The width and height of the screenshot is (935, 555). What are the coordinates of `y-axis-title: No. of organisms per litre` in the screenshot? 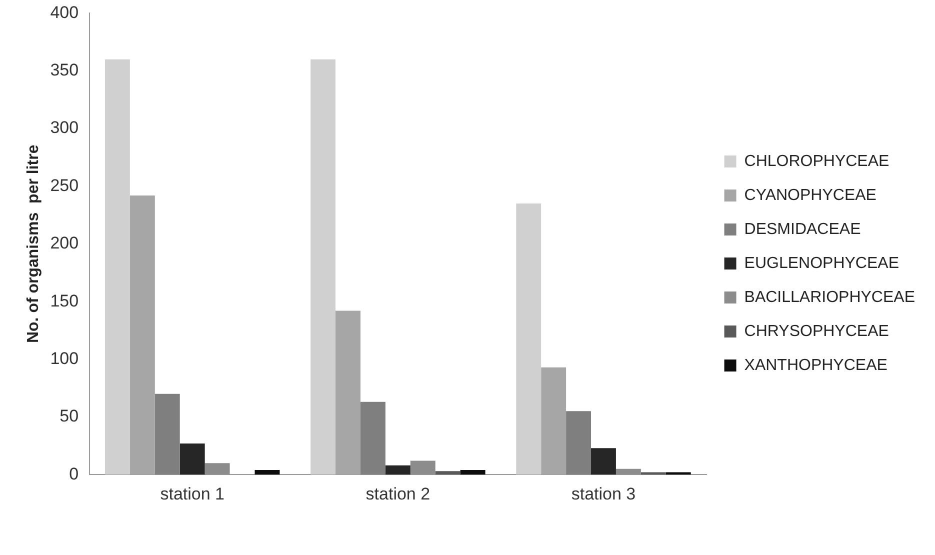 It's located at (33, 244).